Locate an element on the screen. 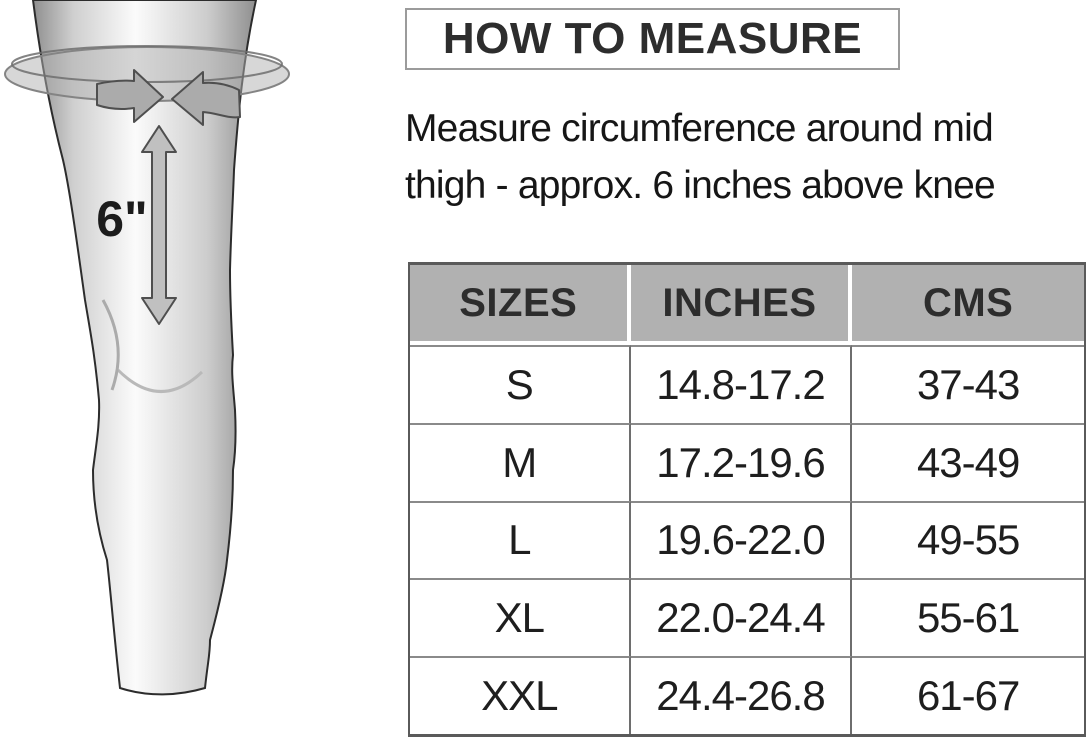  inches-cell: 17.2-19.6 is located at coordinates (741, 461).